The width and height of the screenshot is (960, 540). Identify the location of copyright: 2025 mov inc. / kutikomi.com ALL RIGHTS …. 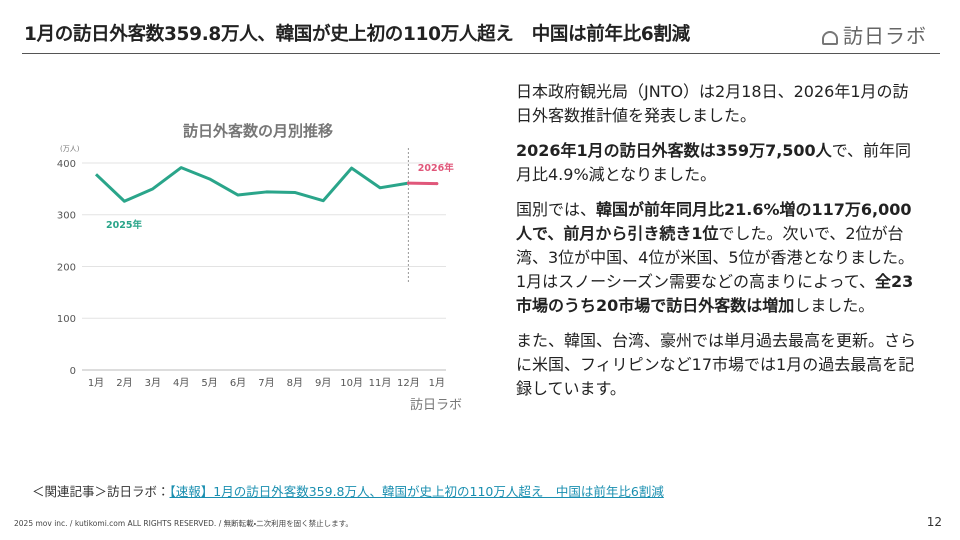
(183, 523).